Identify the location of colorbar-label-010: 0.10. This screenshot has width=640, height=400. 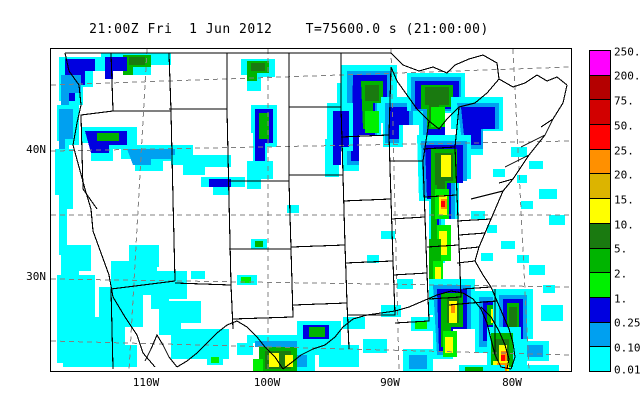
(627, 348).